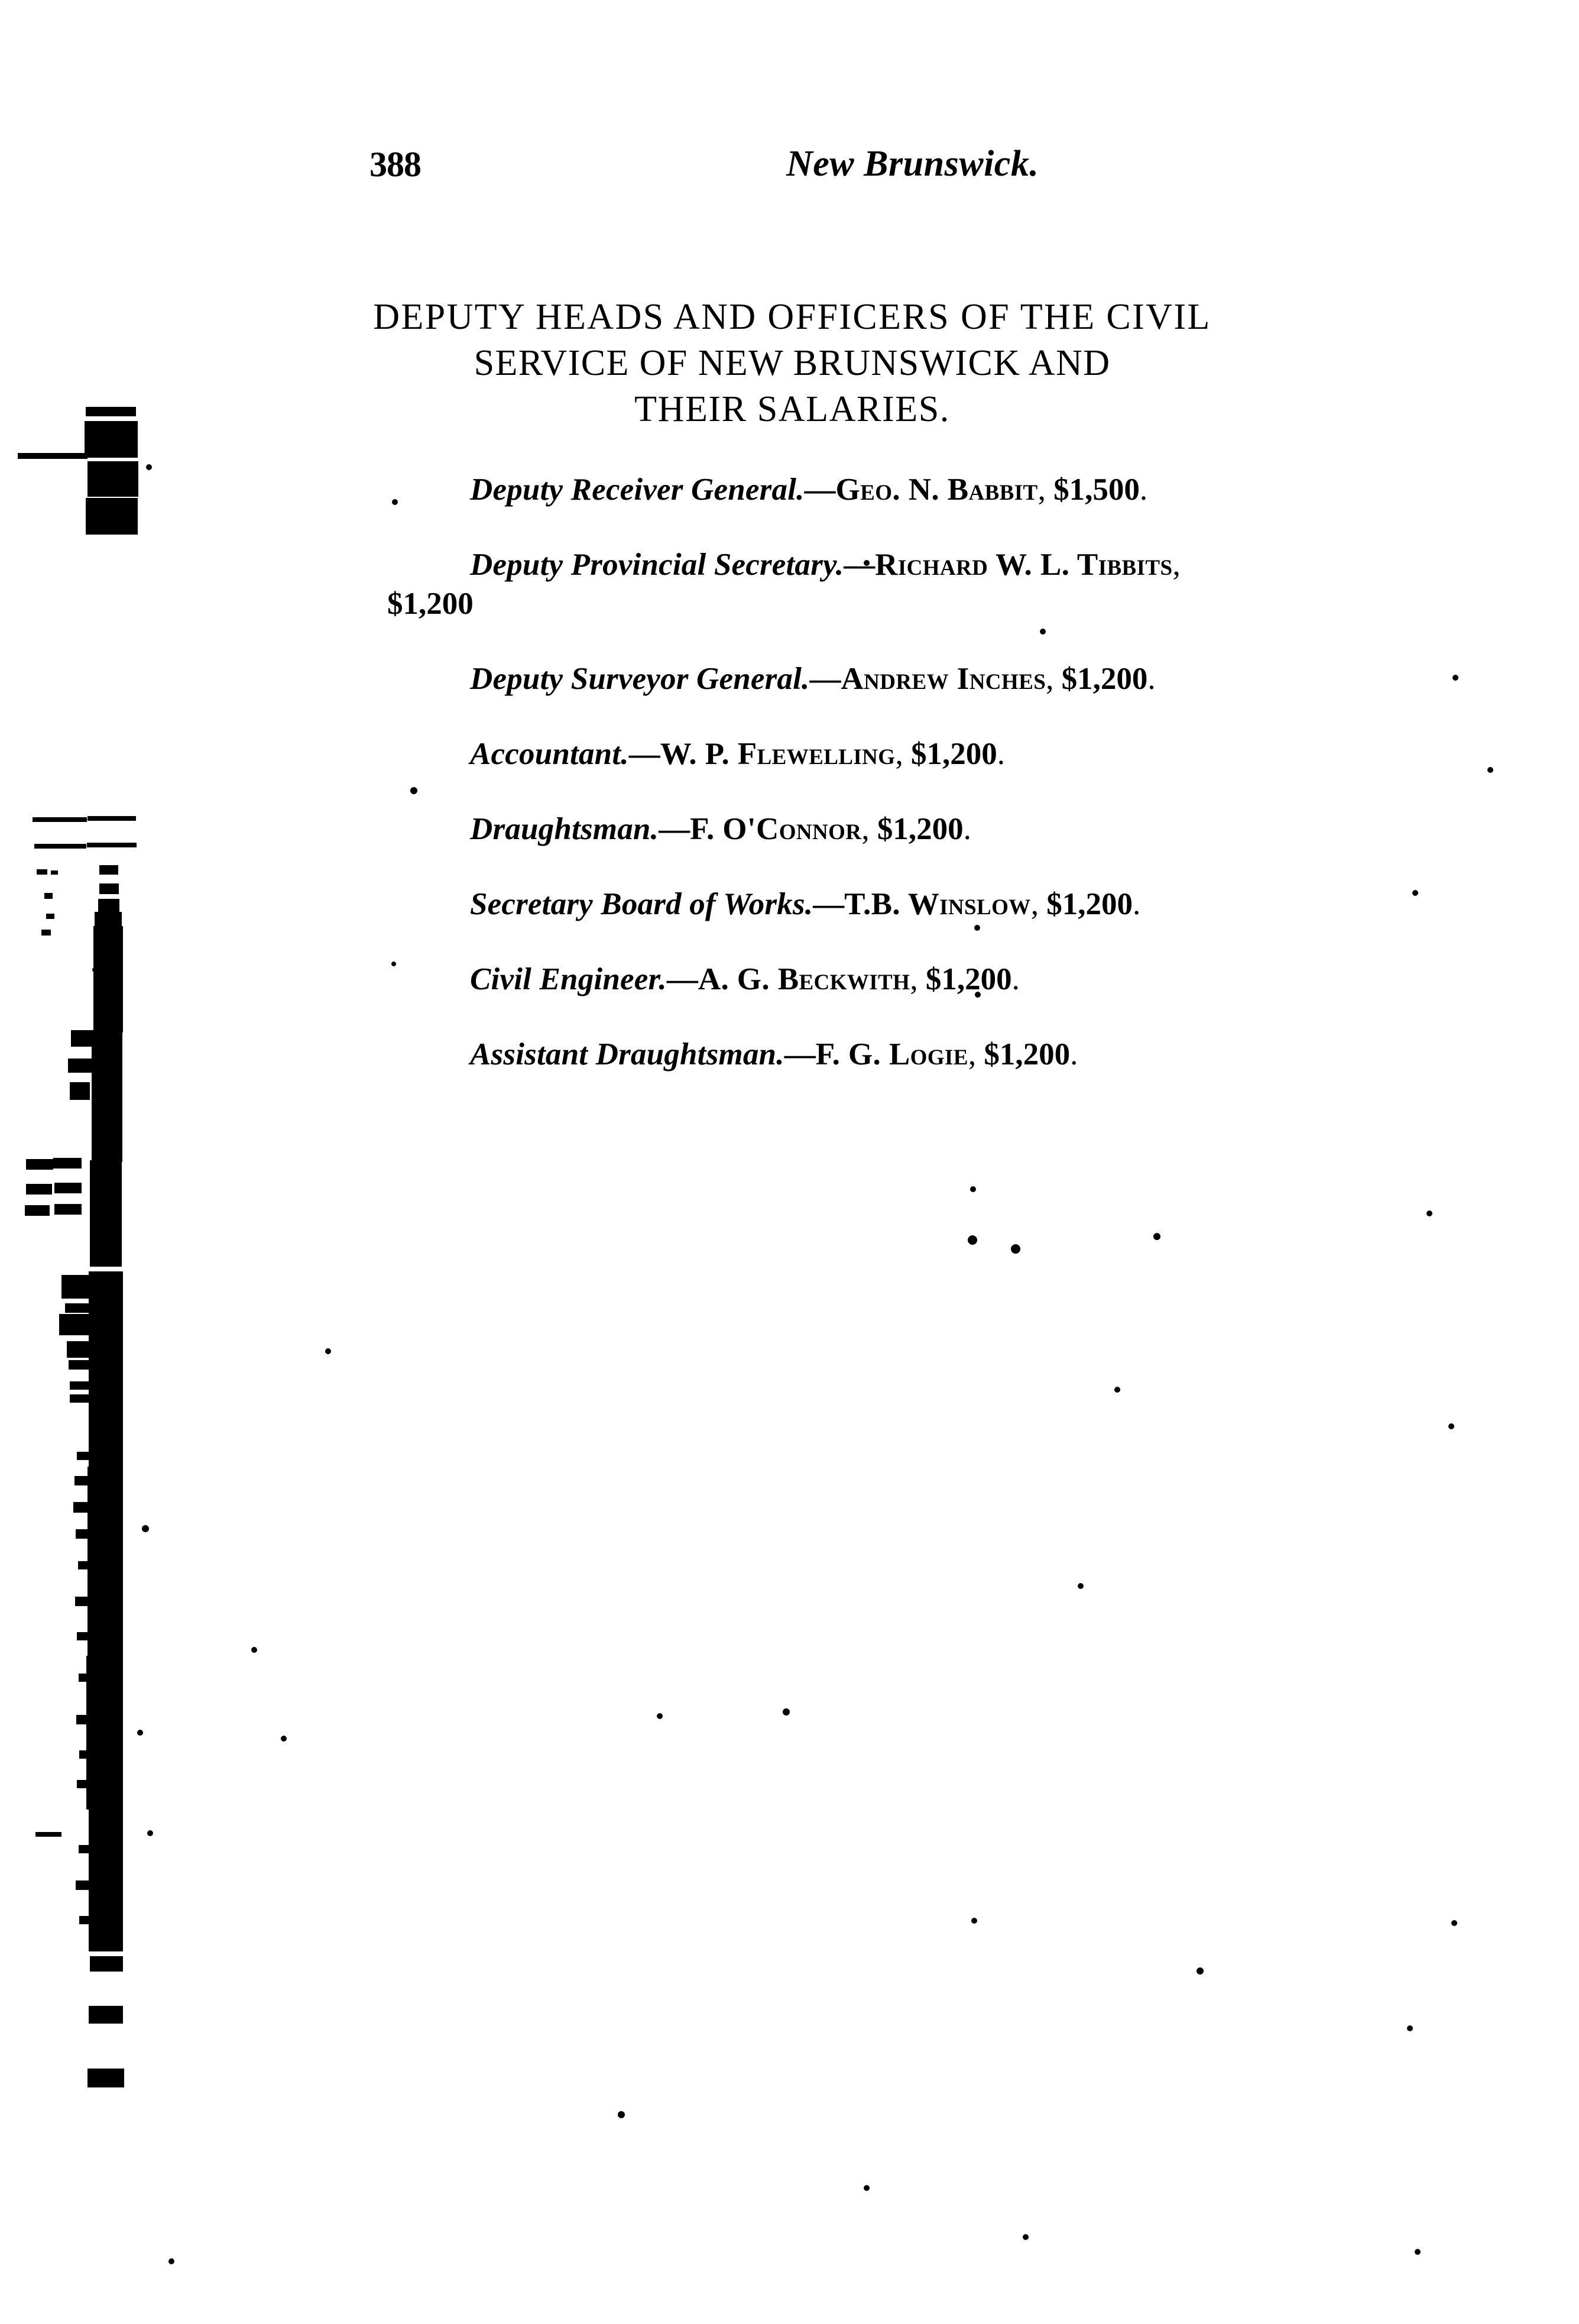  What do you see at coordinates (1096, 489) in the screenshot?
I see `officer-salary: $1,500` at bounding box center [1096, 489].